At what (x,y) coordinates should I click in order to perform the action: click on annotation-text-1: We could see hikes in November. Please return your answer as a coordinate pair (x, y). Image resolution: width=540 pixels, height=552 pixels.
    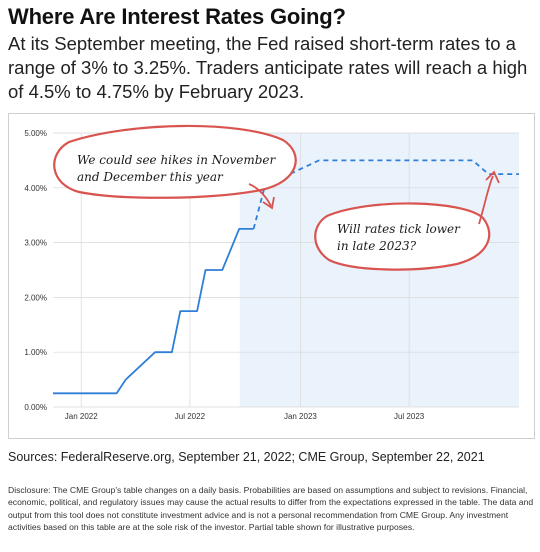
    Looking at the image, I should click on (177, 160).